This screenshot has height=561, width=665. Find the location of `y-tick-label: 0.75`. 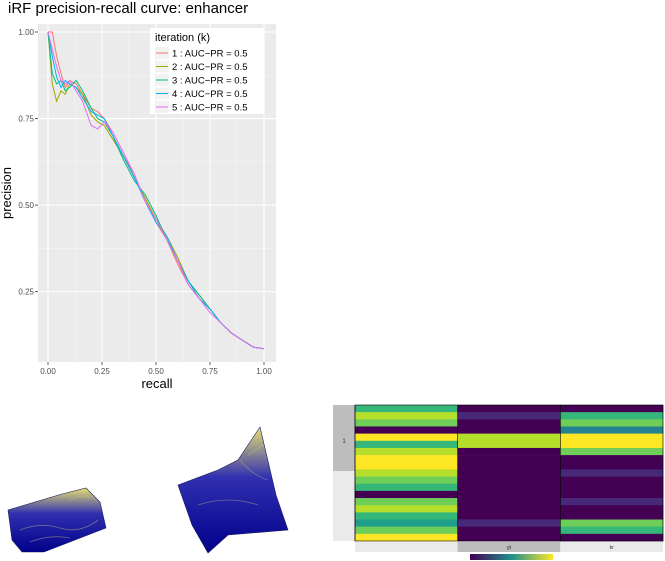

y-tick-label: 0.75 is located at coordinates (26, 119).